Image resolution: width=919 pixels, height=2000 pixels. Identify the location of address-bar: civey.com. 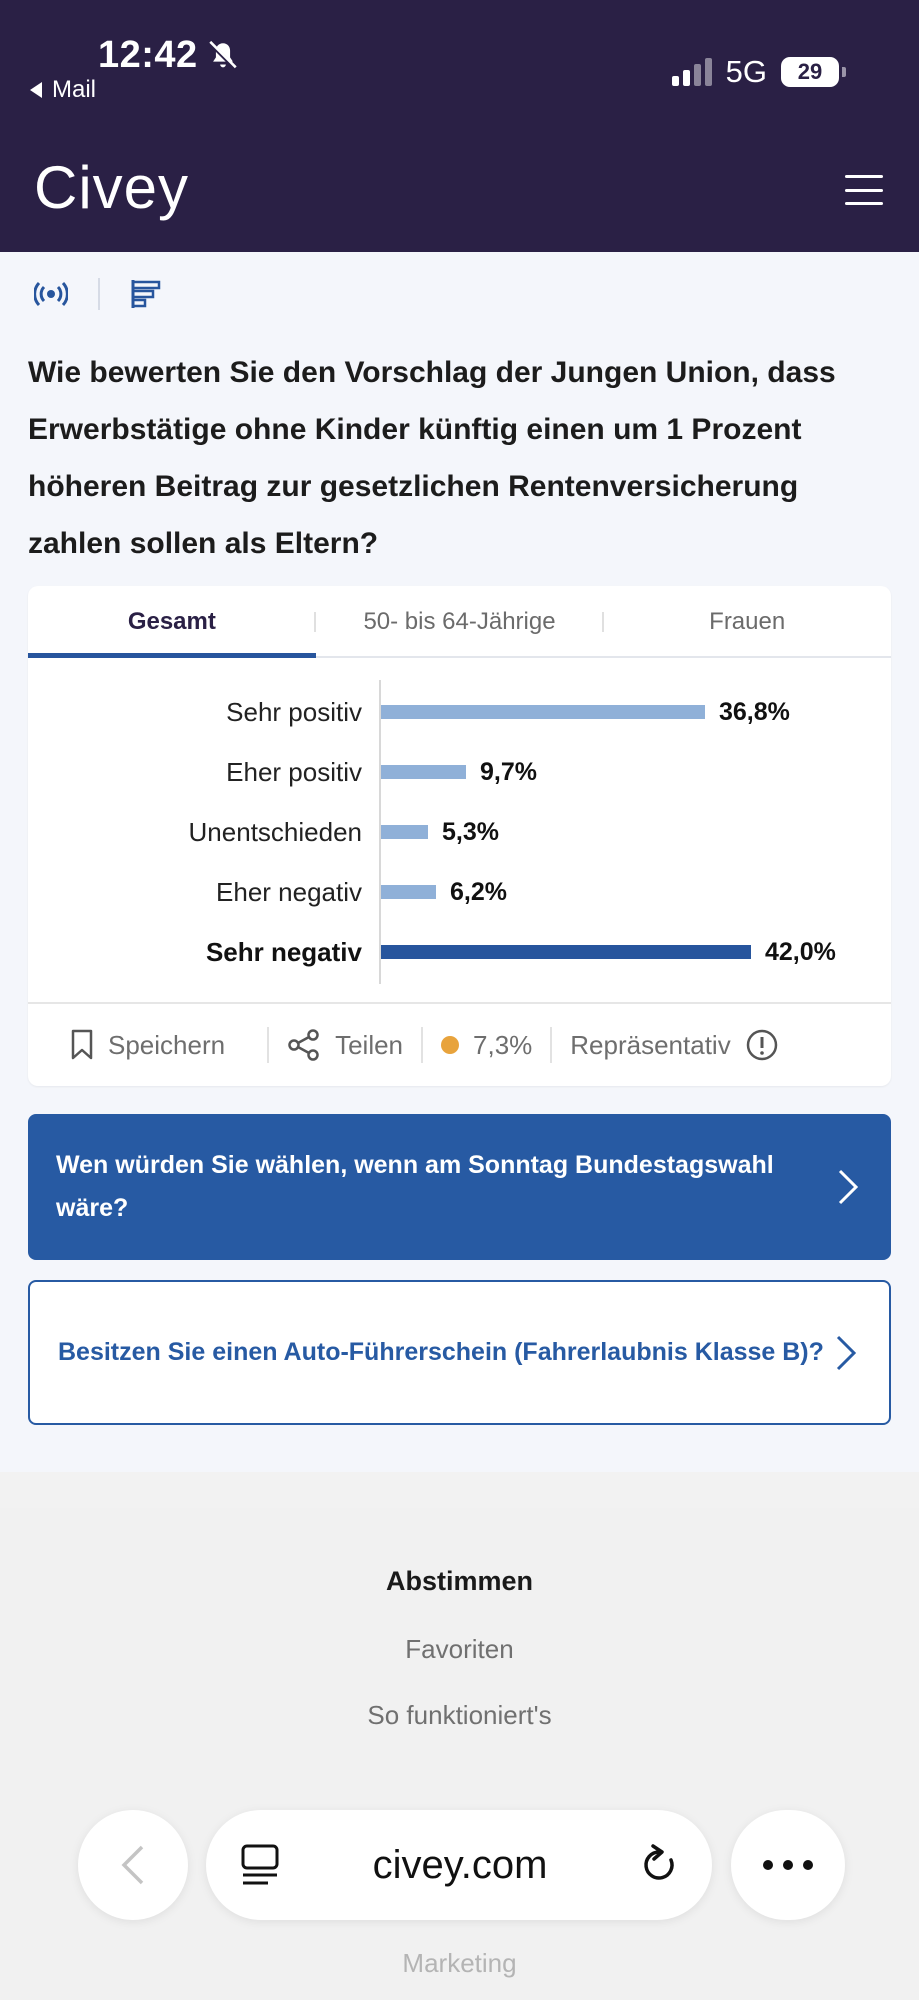
(459, 1865).